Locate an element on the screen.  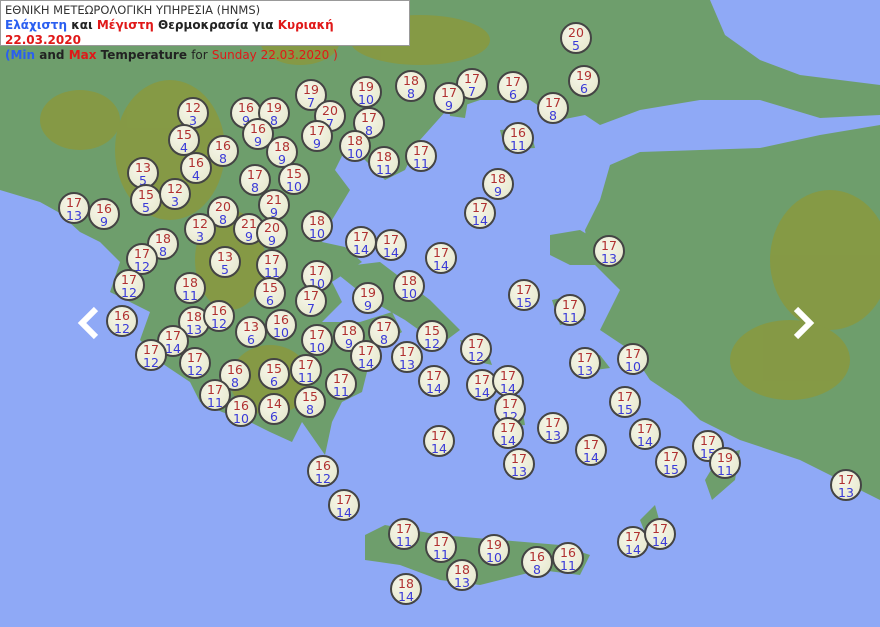
max-temperature: 18 is located at coordinates (349, 330).